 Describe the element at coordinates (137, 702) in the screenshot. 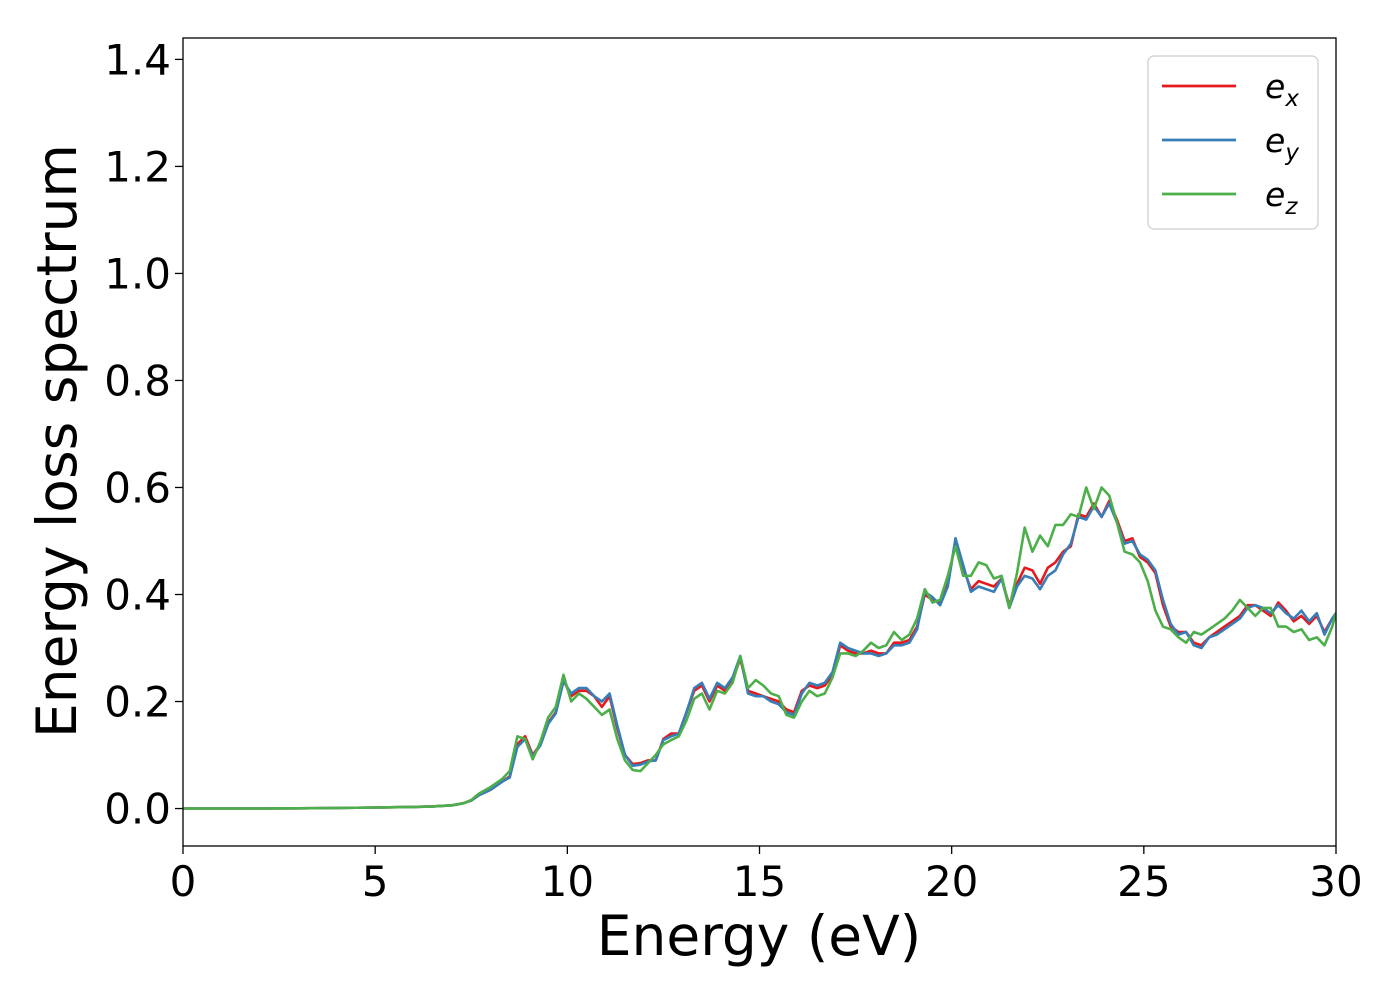

I see `y-tick-label: 0.2` at that location.